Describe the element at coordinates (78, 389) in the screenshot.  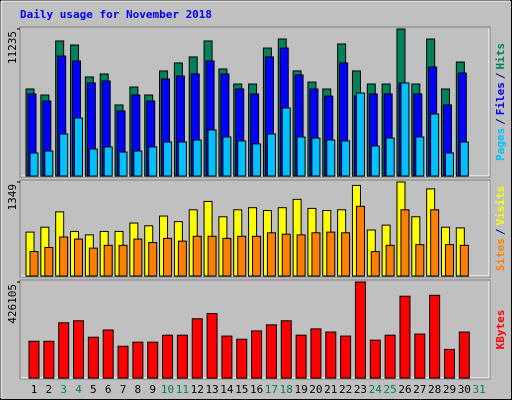
I see `x-tick-label: 4` at that location.